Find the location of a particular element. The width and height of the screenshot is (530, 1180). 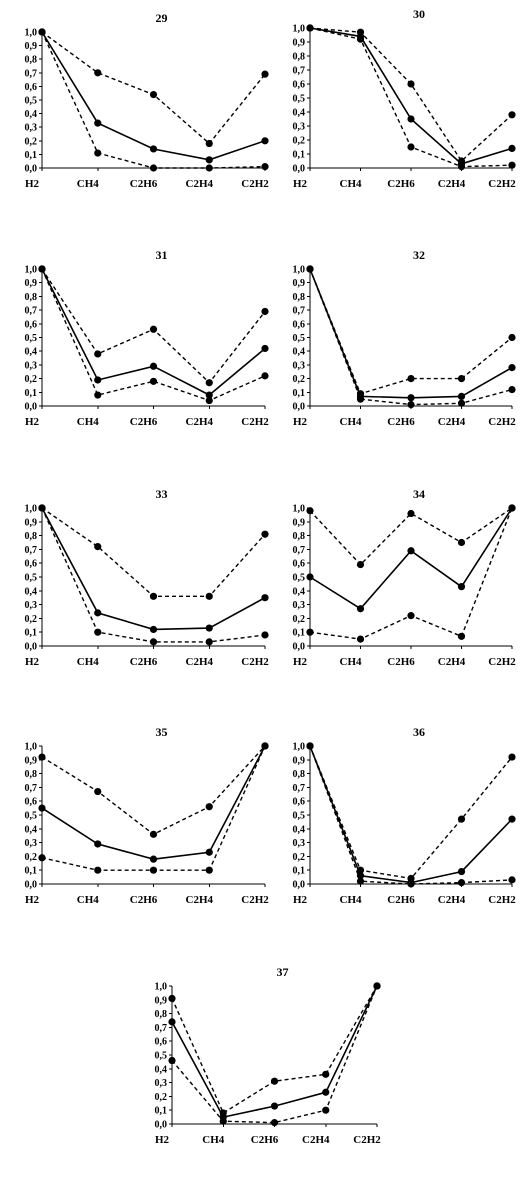

y-tick-label: 0,2 is located at coordinates (31, 857).